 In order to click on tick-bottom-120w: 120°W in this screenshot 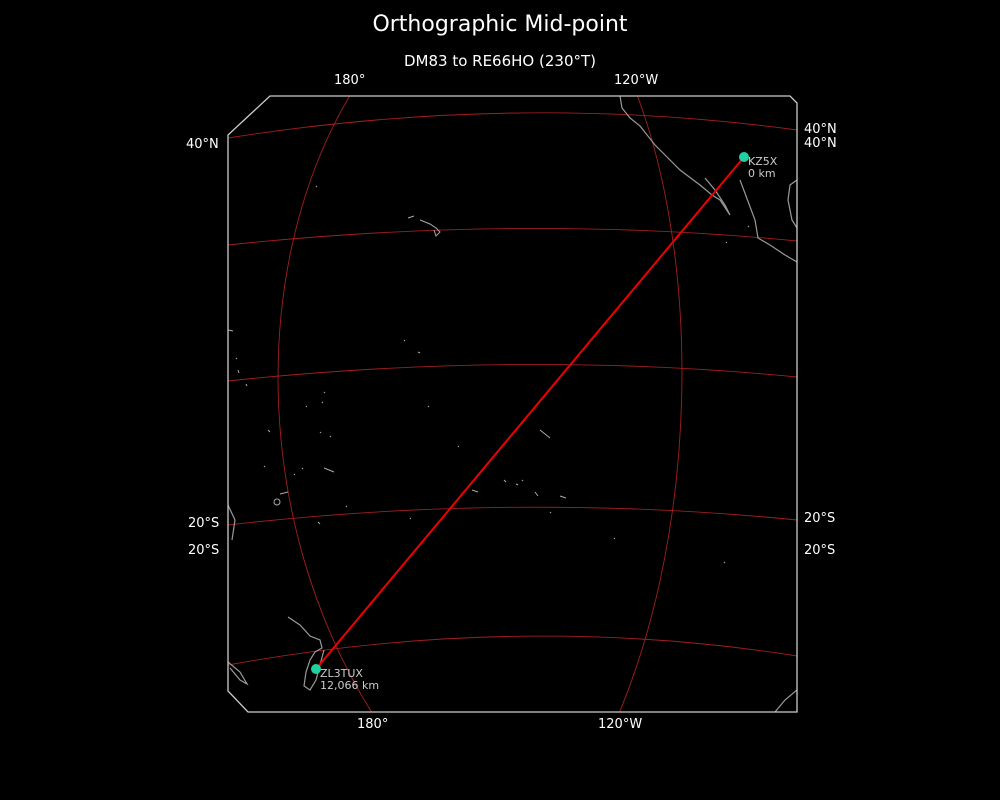, I will do `click(620, 724)`.